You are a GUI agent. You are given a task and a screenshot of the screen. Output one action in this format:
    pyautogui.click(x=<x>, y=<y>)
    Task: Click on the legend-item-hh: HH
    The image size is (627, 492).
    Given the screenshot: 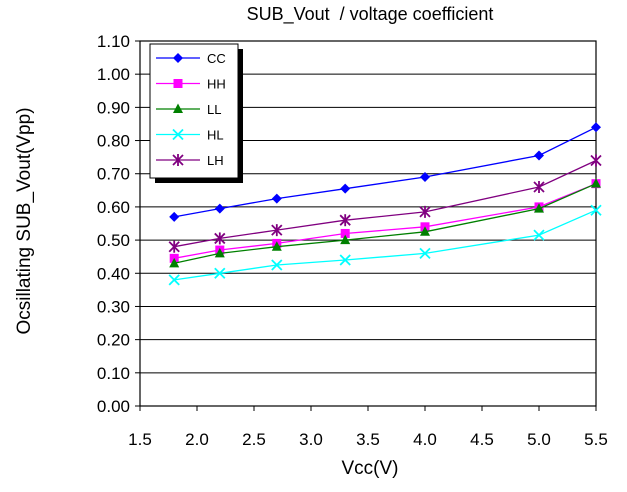 What is the action you would take?
    pyautogui.click(x=191, y=84)
    